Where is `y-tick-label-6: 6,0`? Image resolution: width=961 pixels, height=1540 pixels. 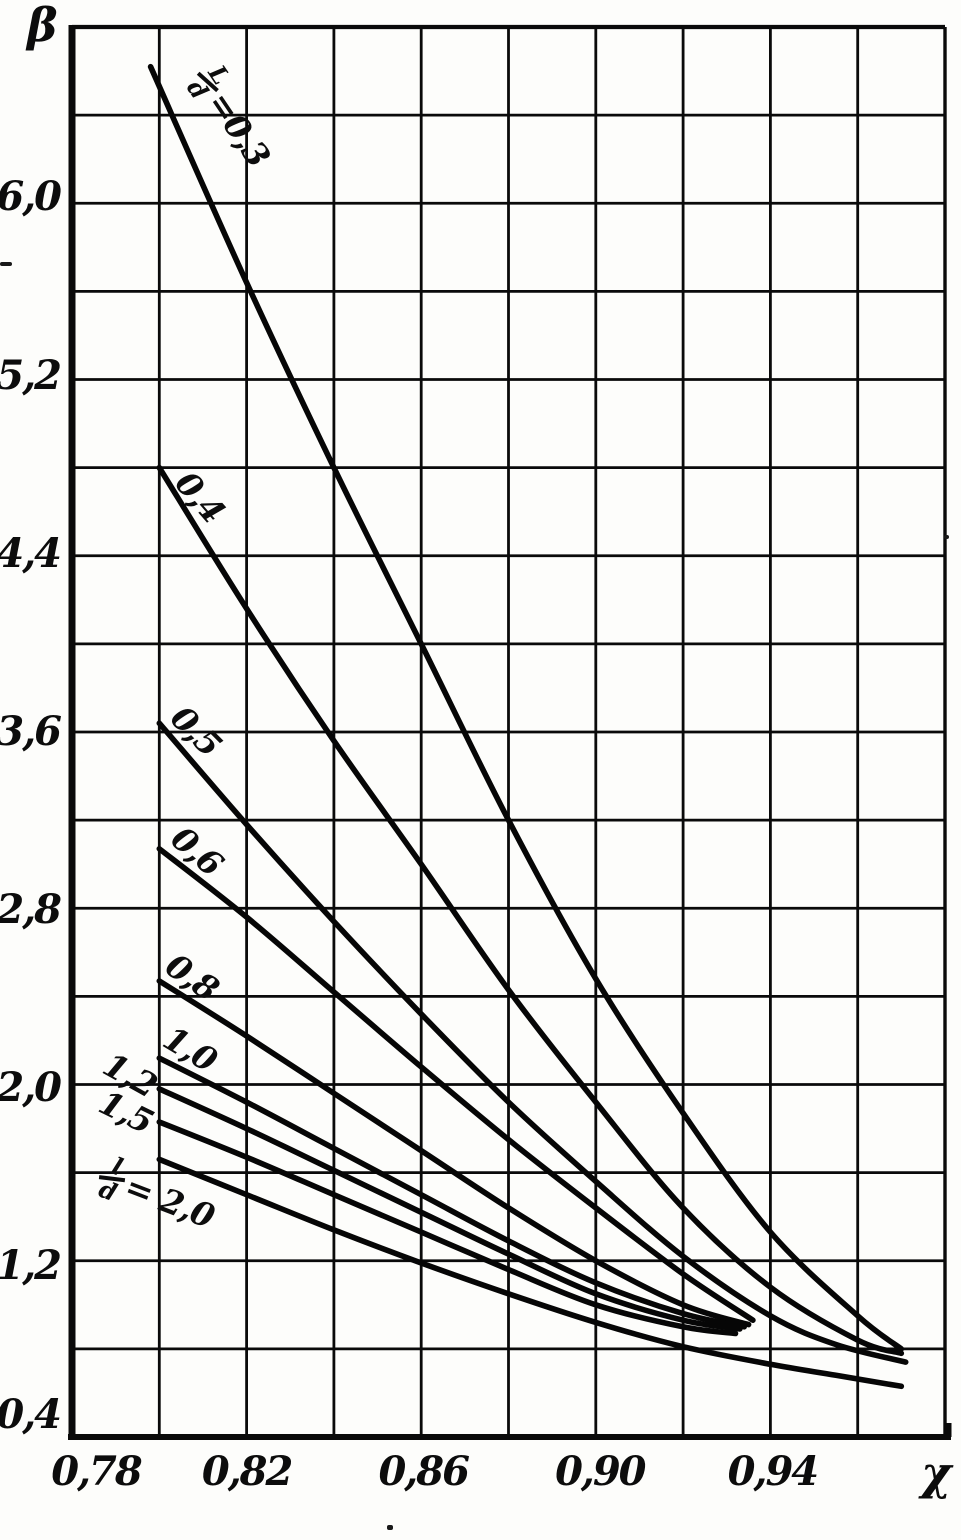 y-tick-label-6: 6,0 is located at coordinates (31, 197).